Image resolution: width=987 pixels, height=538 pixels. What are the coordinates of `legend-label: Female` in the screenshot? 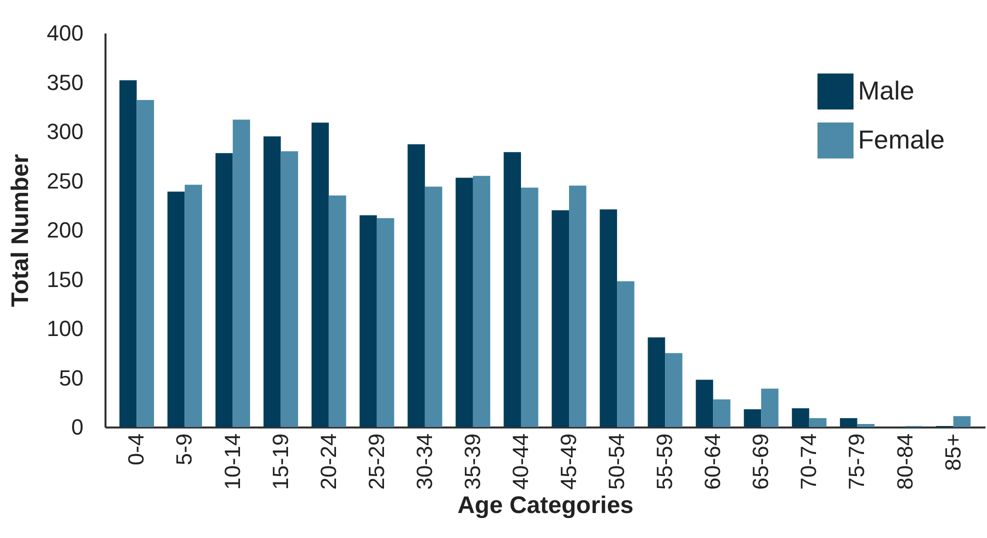 It's located at (901, 139).